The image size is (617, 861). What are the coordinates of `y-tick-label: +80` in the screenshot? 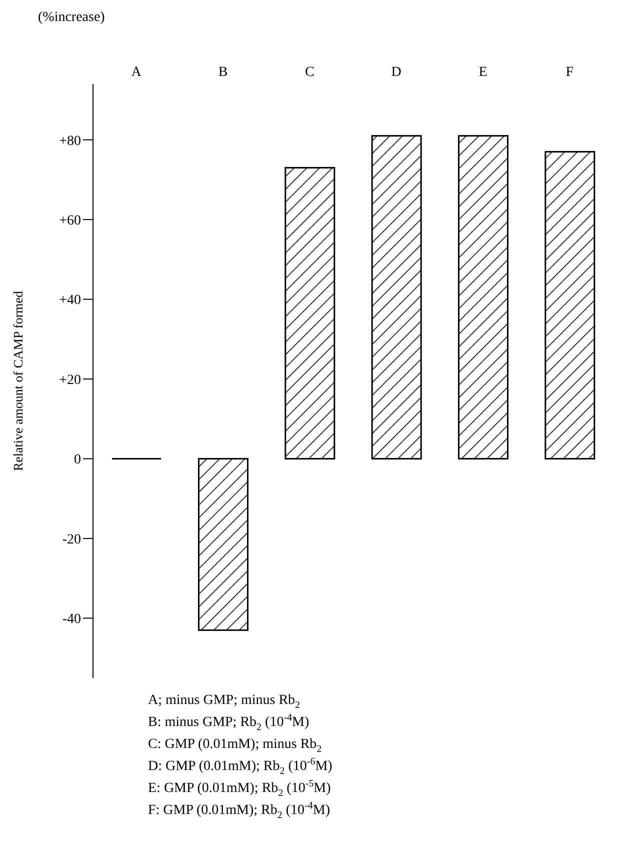 It's located at (70, 141).